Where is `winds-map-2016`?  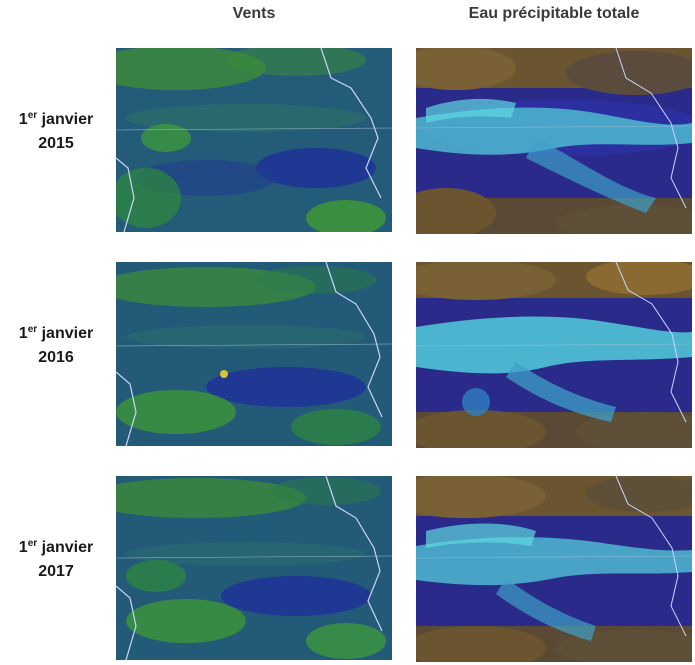 winds-map-2016 is located at coordinates (254, 354).